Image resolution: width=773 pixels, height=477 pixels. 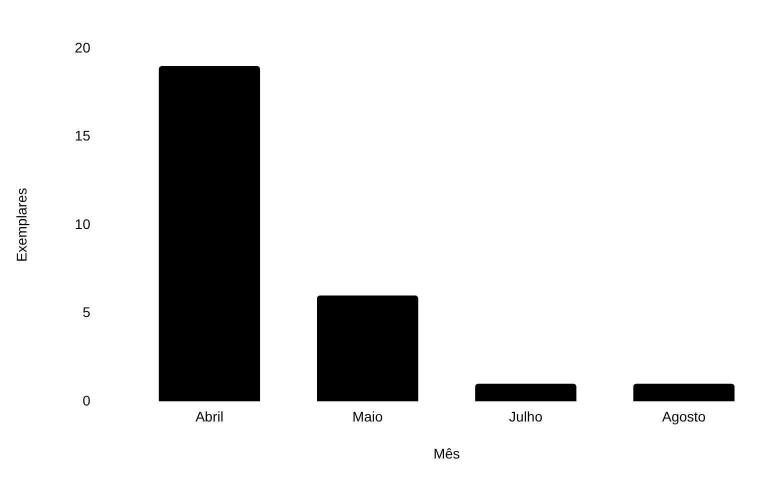 What do you see at coordinates (21, 225) in the screenshot?
I see `y-axis-title: Exemplares` at bounding box center [21, 225].